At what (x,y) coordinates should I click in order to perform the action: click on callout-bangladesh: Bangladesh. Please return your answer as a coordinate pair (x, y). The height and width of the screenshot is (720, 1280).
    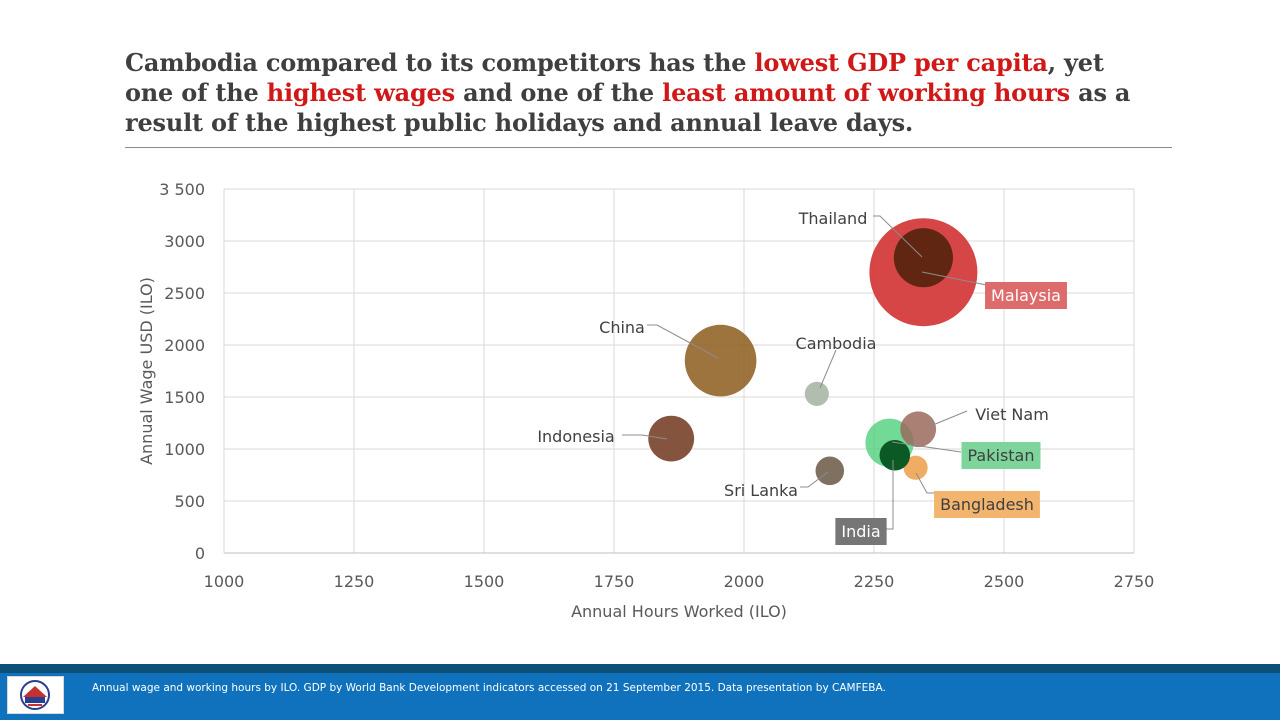
    Looking at the image, I should click on (977, 495).